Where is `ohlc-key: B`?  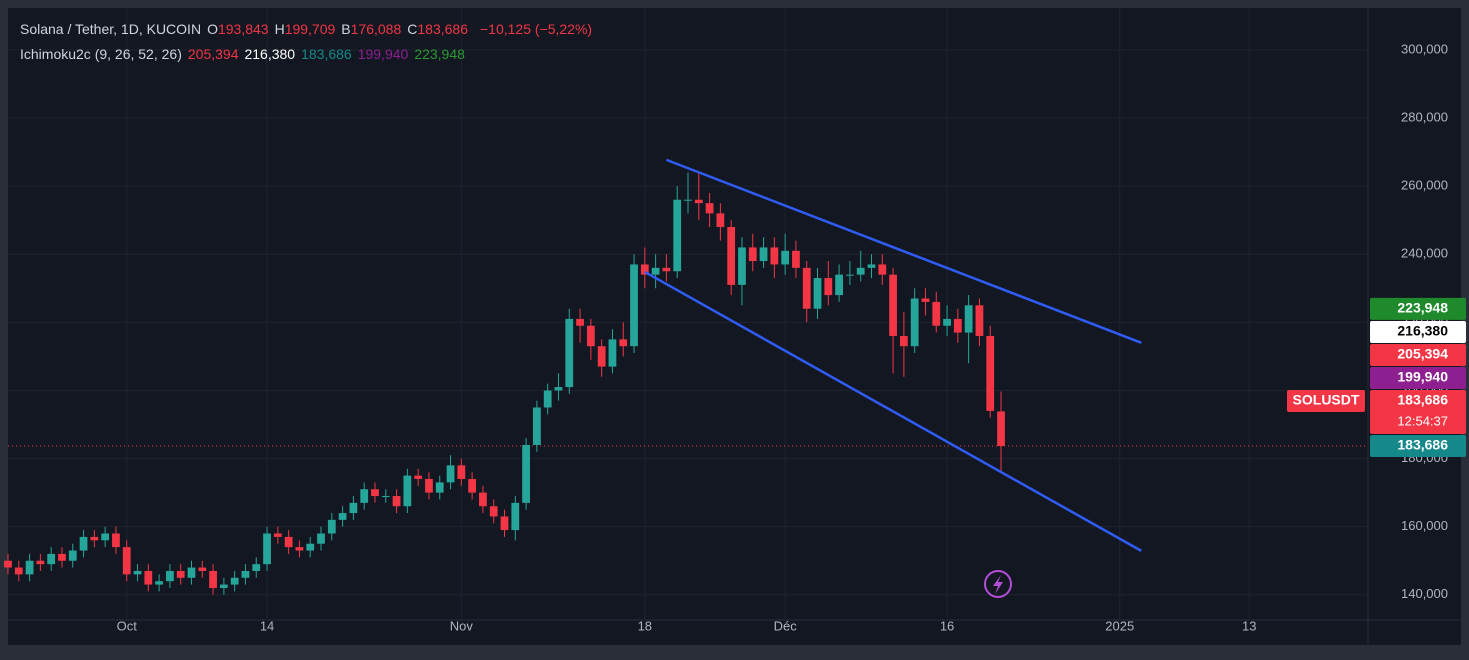
ohlc-key: B is located at coordinates (346, 29).